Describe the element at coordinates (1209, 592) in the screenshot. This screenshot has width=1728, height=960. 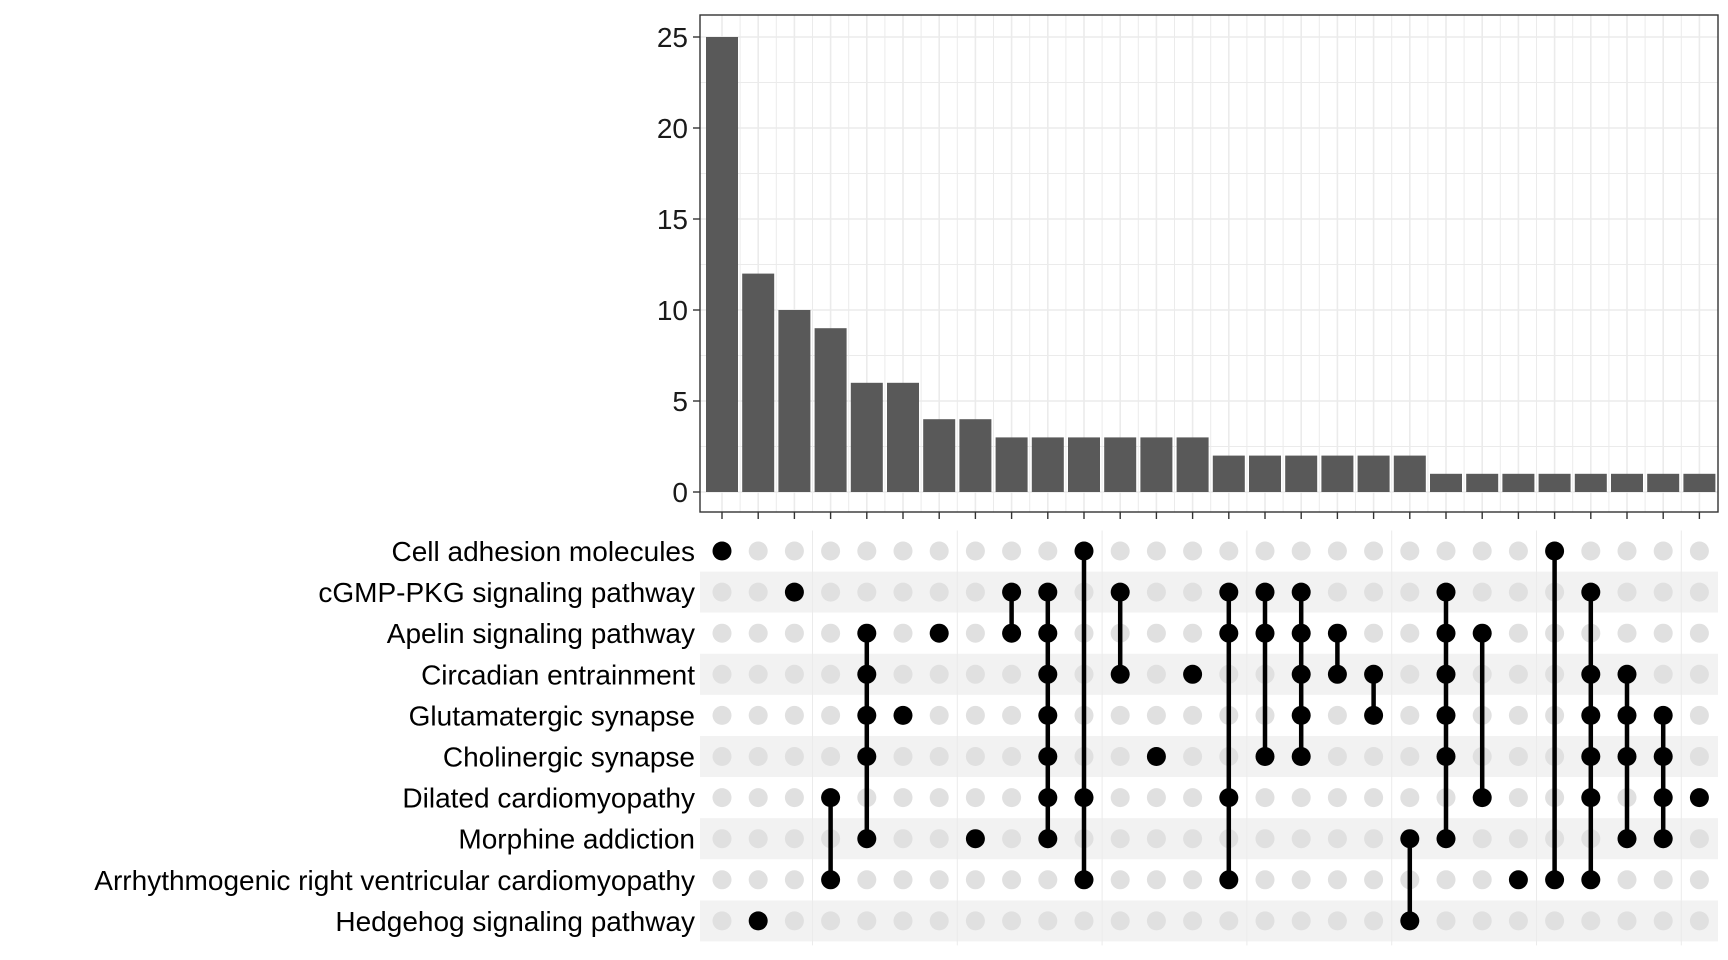
I see `matrix-stripe` at that location.